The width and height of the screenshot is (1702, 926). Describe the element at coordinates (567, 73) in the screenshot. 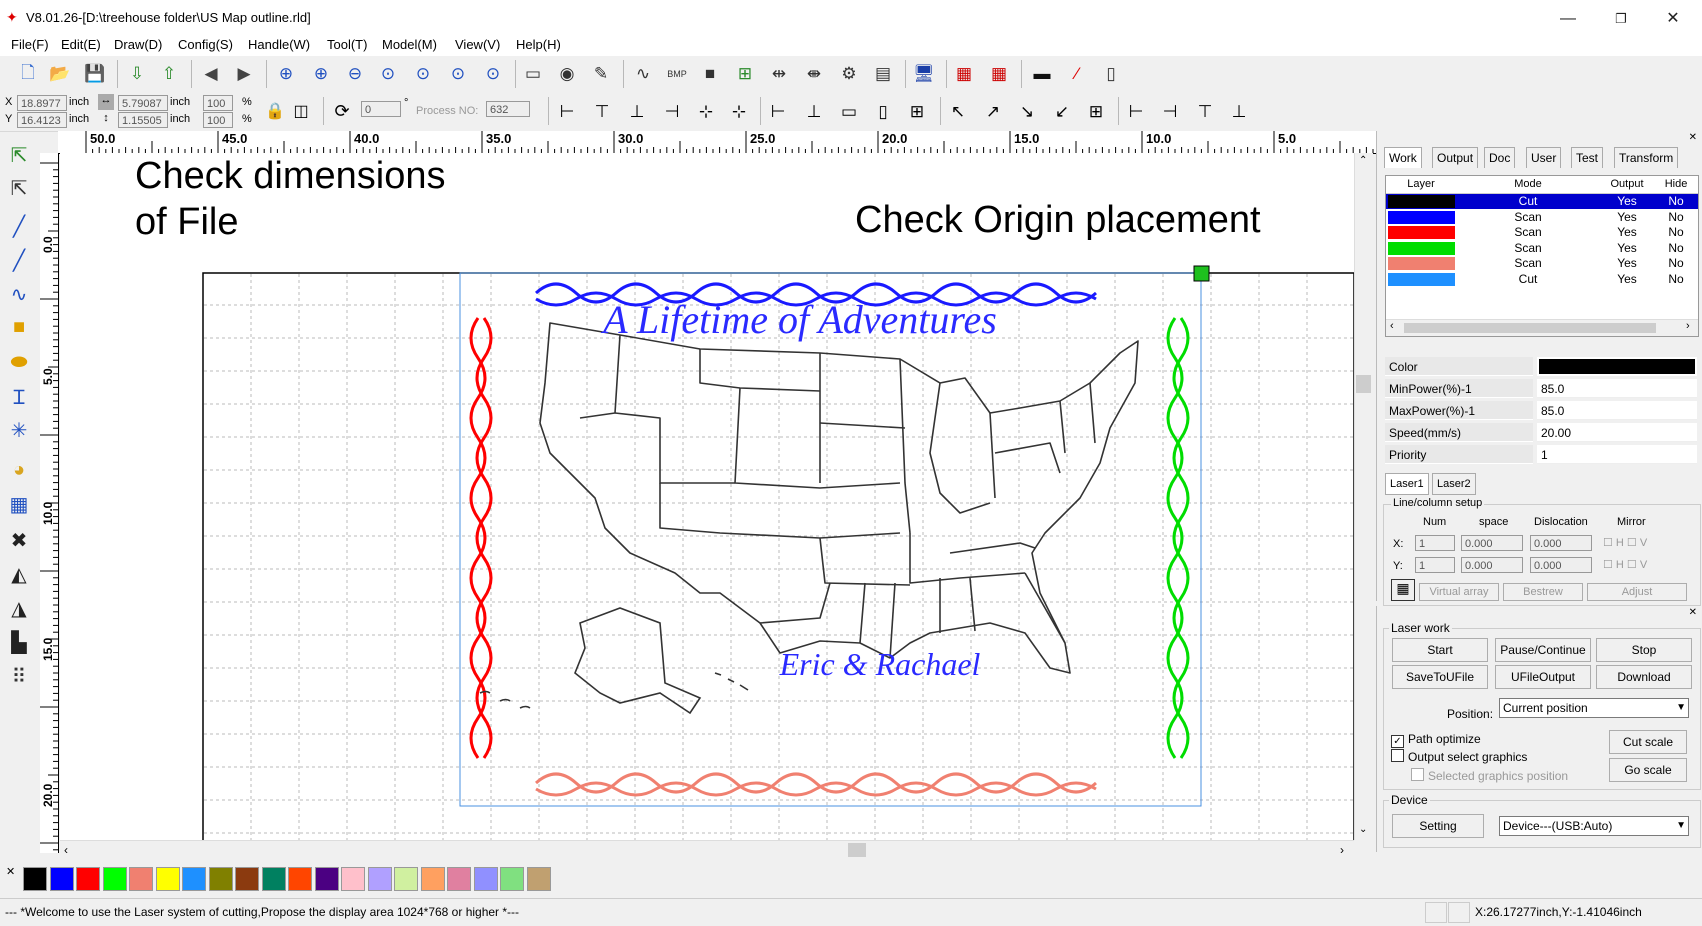

I see `node-edit-icon: ◉` at that location.